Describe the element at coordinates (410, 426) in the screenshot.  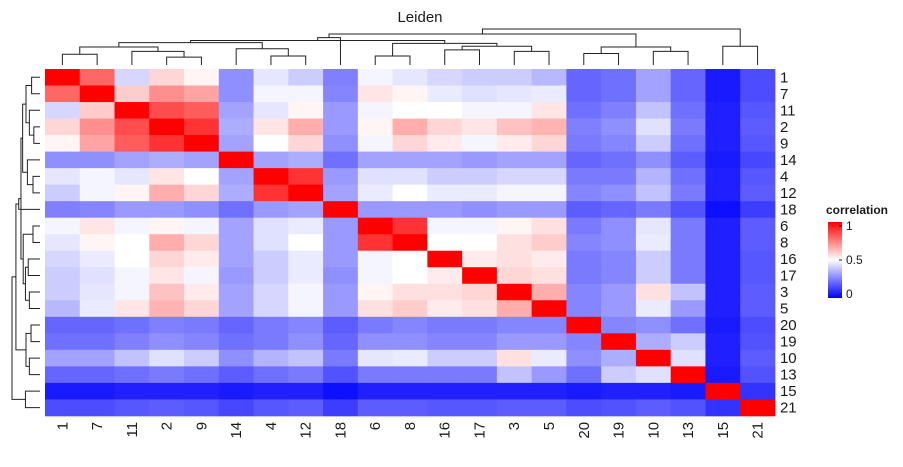
I see `column-label: 8` at that location.